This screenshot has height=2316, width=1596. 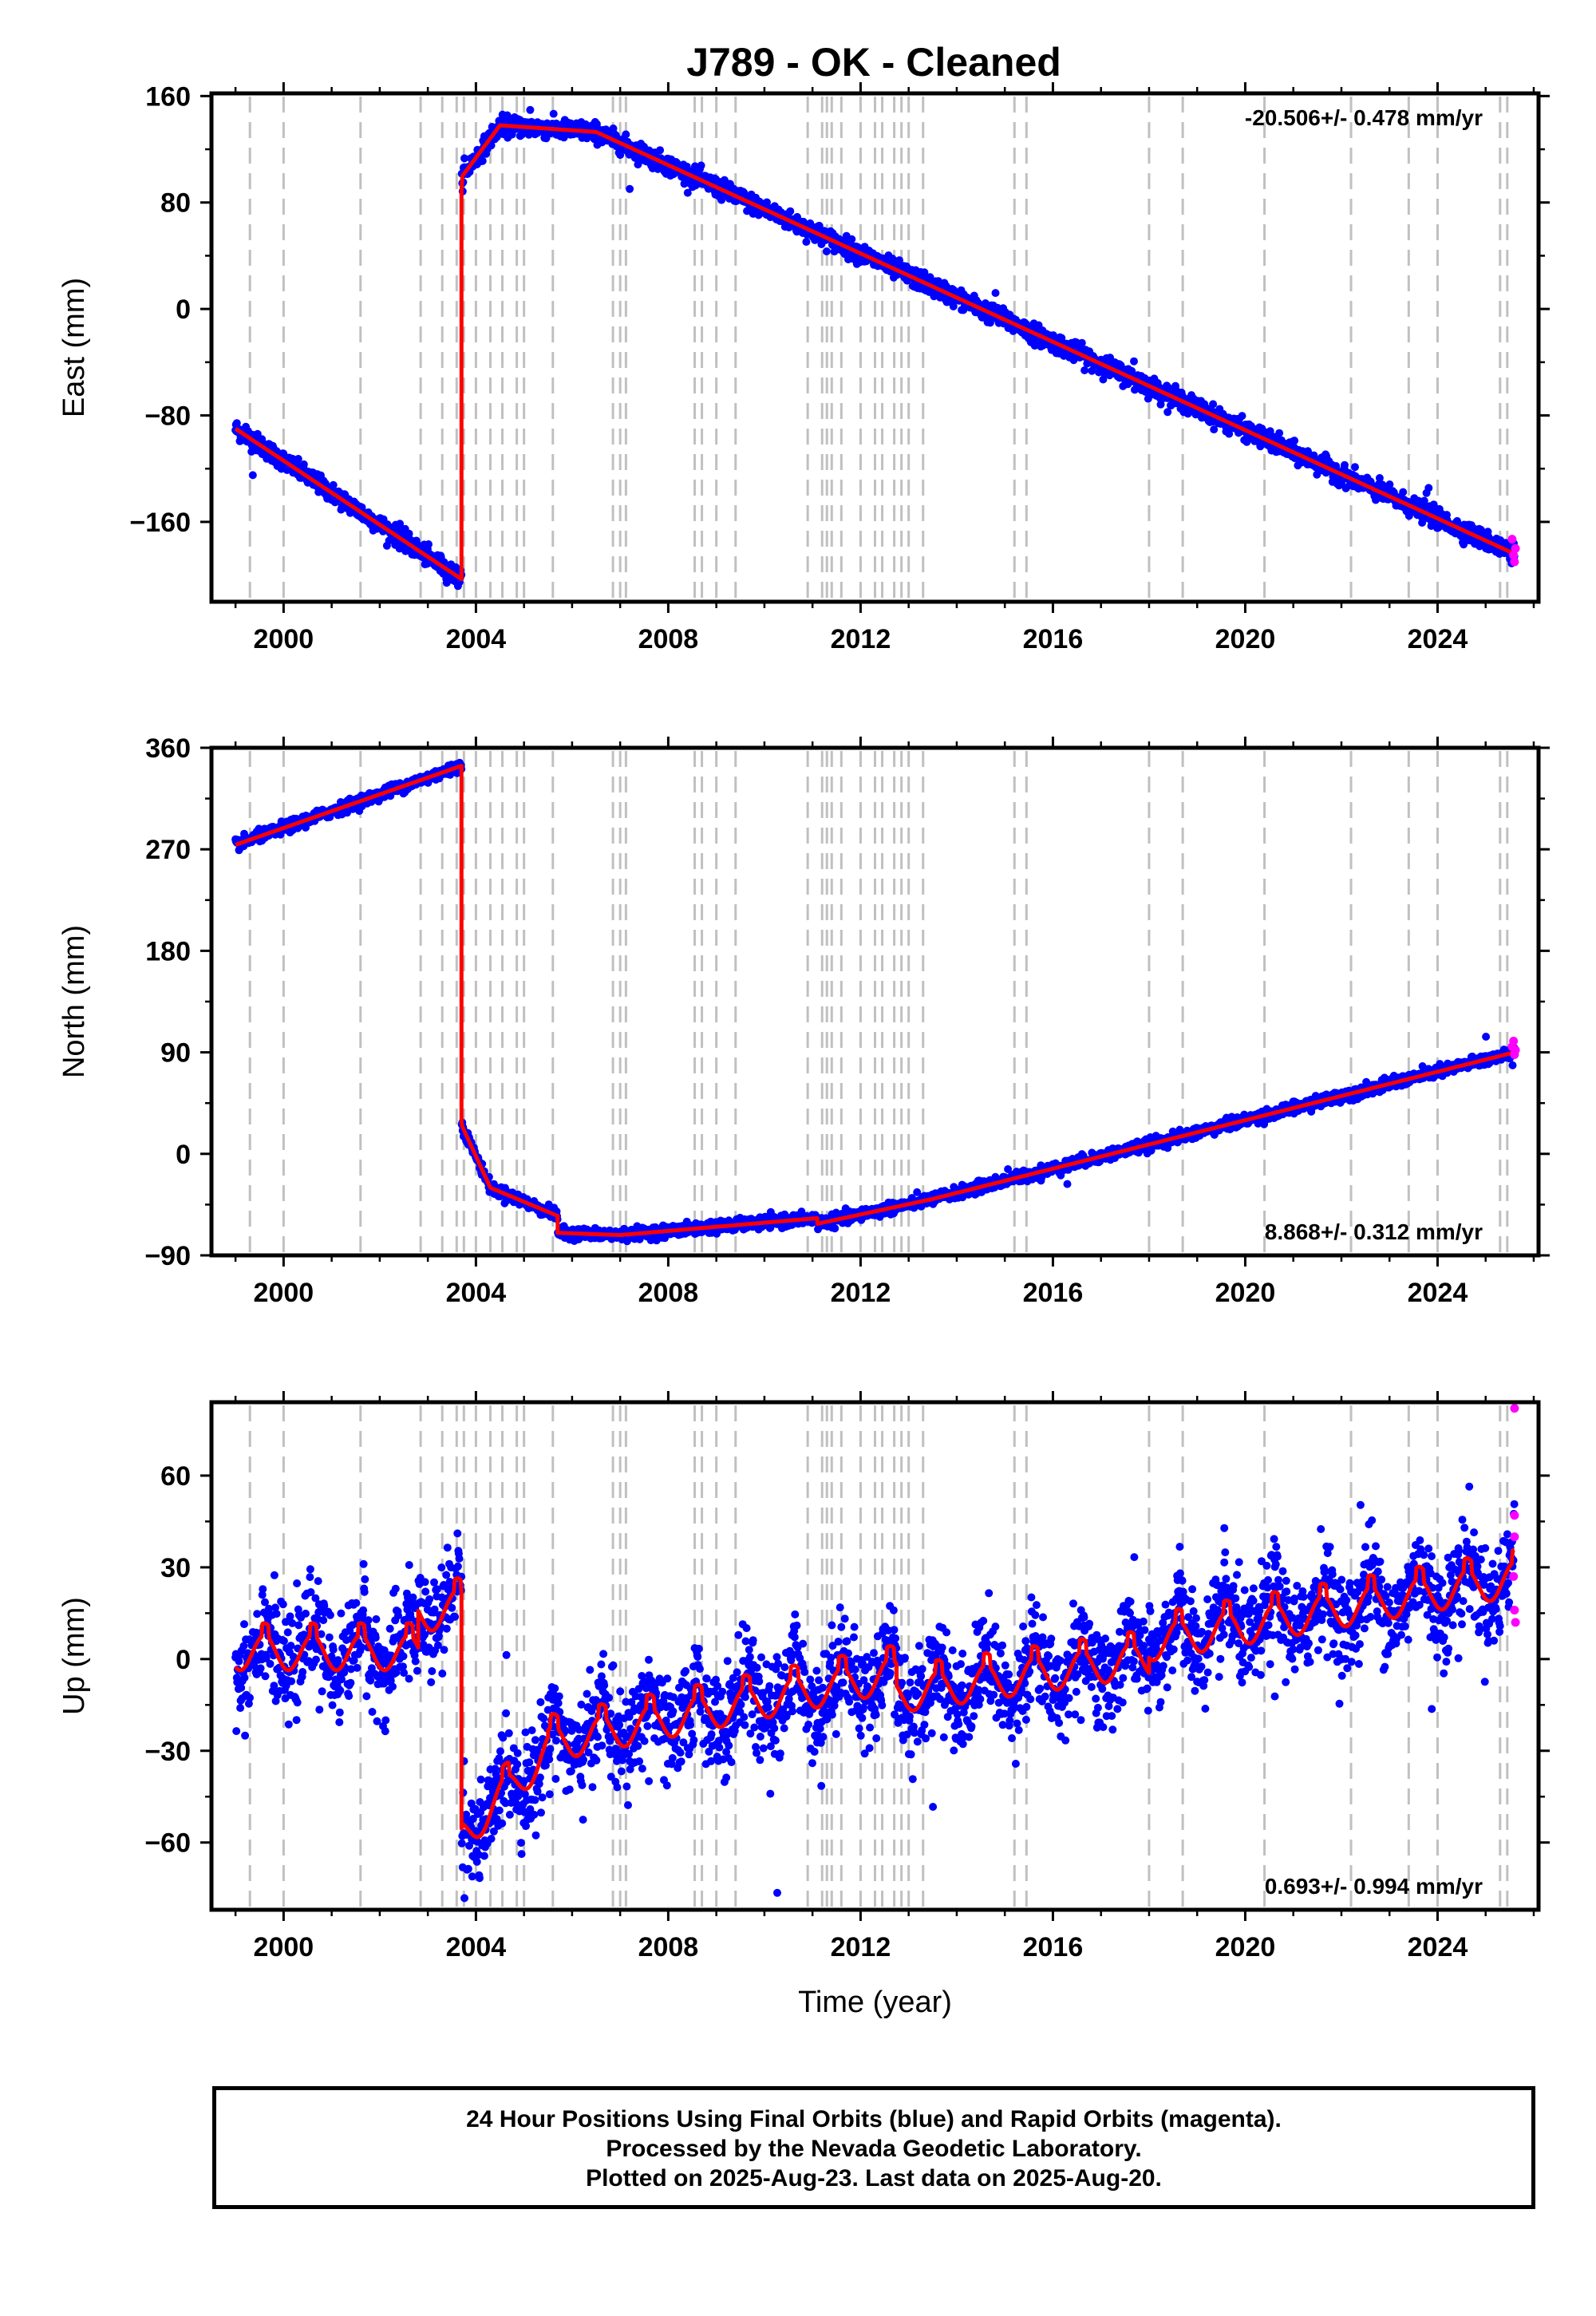 I want to click on y-tick-label: −80, so click(x=167, y=416).